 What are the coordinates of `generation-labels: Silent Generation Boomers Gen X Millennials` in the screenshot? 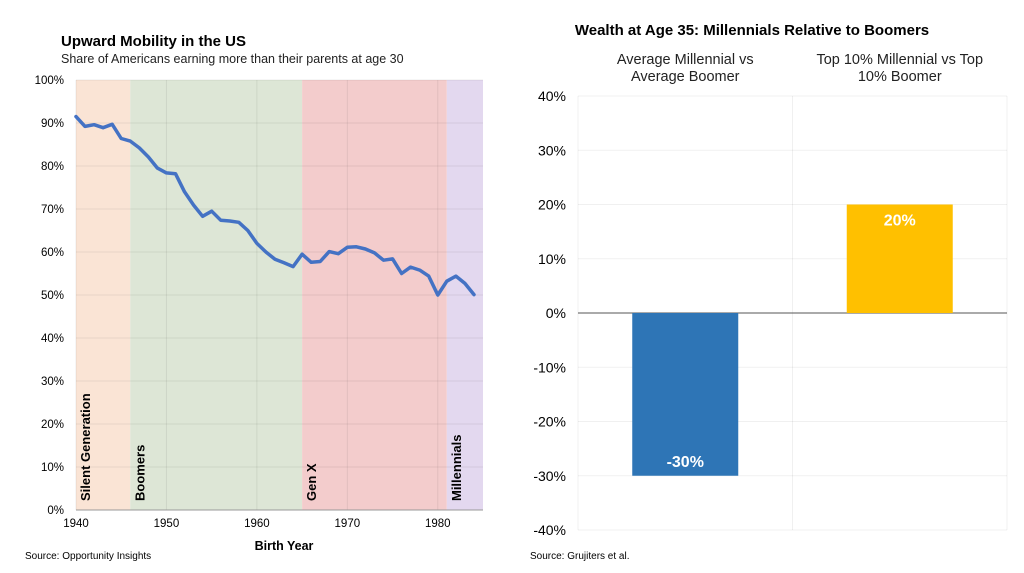 It's located at (271, 447).